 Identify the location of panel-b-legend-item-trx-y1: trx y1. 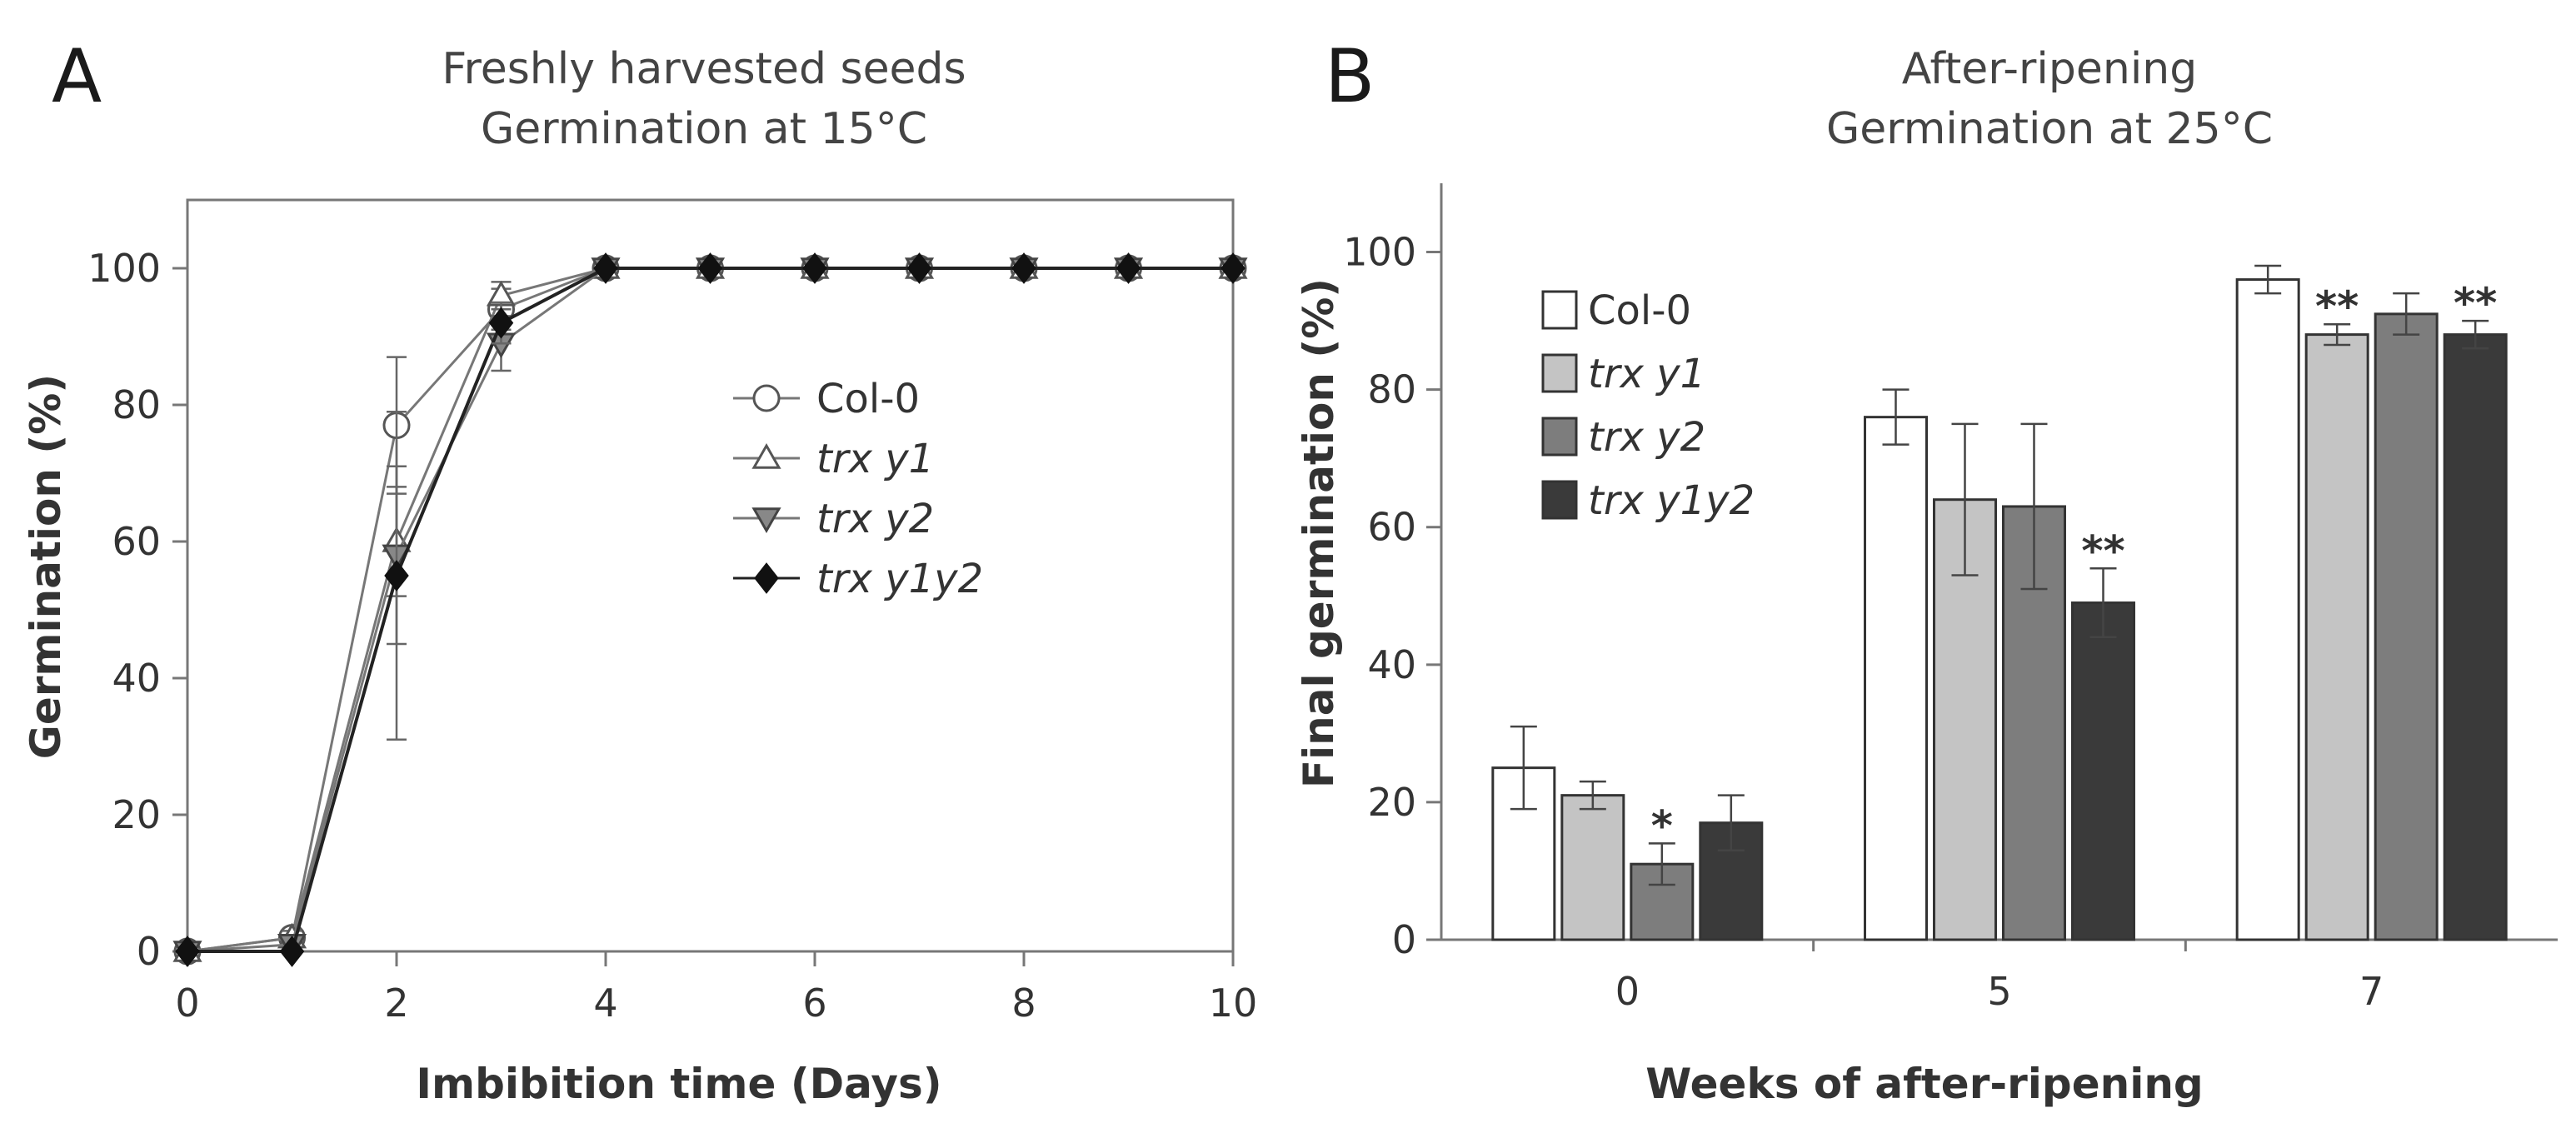
(1623, 374).